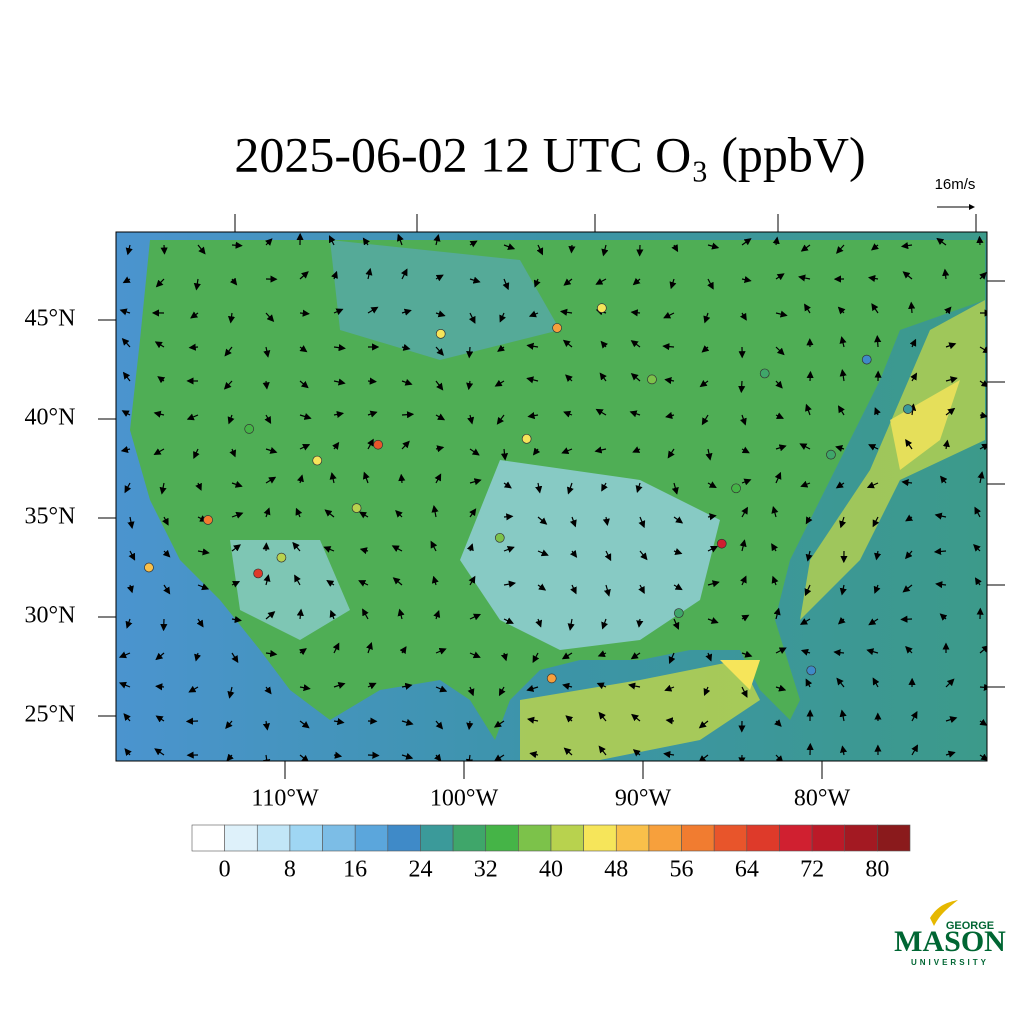 The image size is (1024, 1029). What do you see at coordinates (616, 870) in the screenshot?
I see `colorbar-tick-label: 48` at bounding box center [616, 870].